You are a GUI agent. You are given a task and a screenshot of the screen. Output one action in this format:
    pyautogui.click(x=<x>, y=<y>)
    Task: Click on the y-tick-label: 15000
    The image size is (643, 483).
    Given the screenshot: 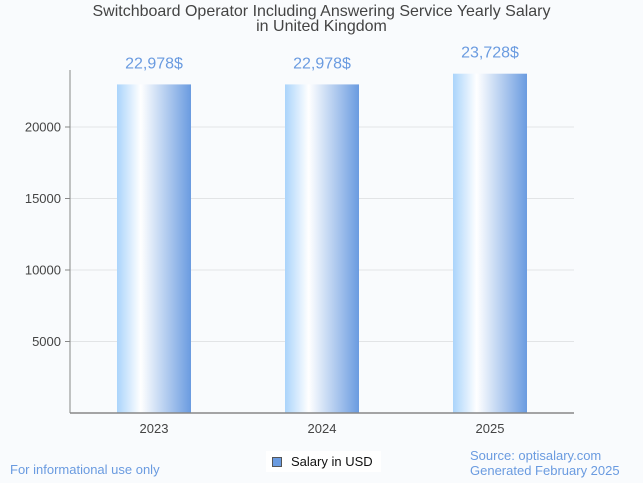 What is the action you would take?
    pyautogui.click(x=43, y=198)
    